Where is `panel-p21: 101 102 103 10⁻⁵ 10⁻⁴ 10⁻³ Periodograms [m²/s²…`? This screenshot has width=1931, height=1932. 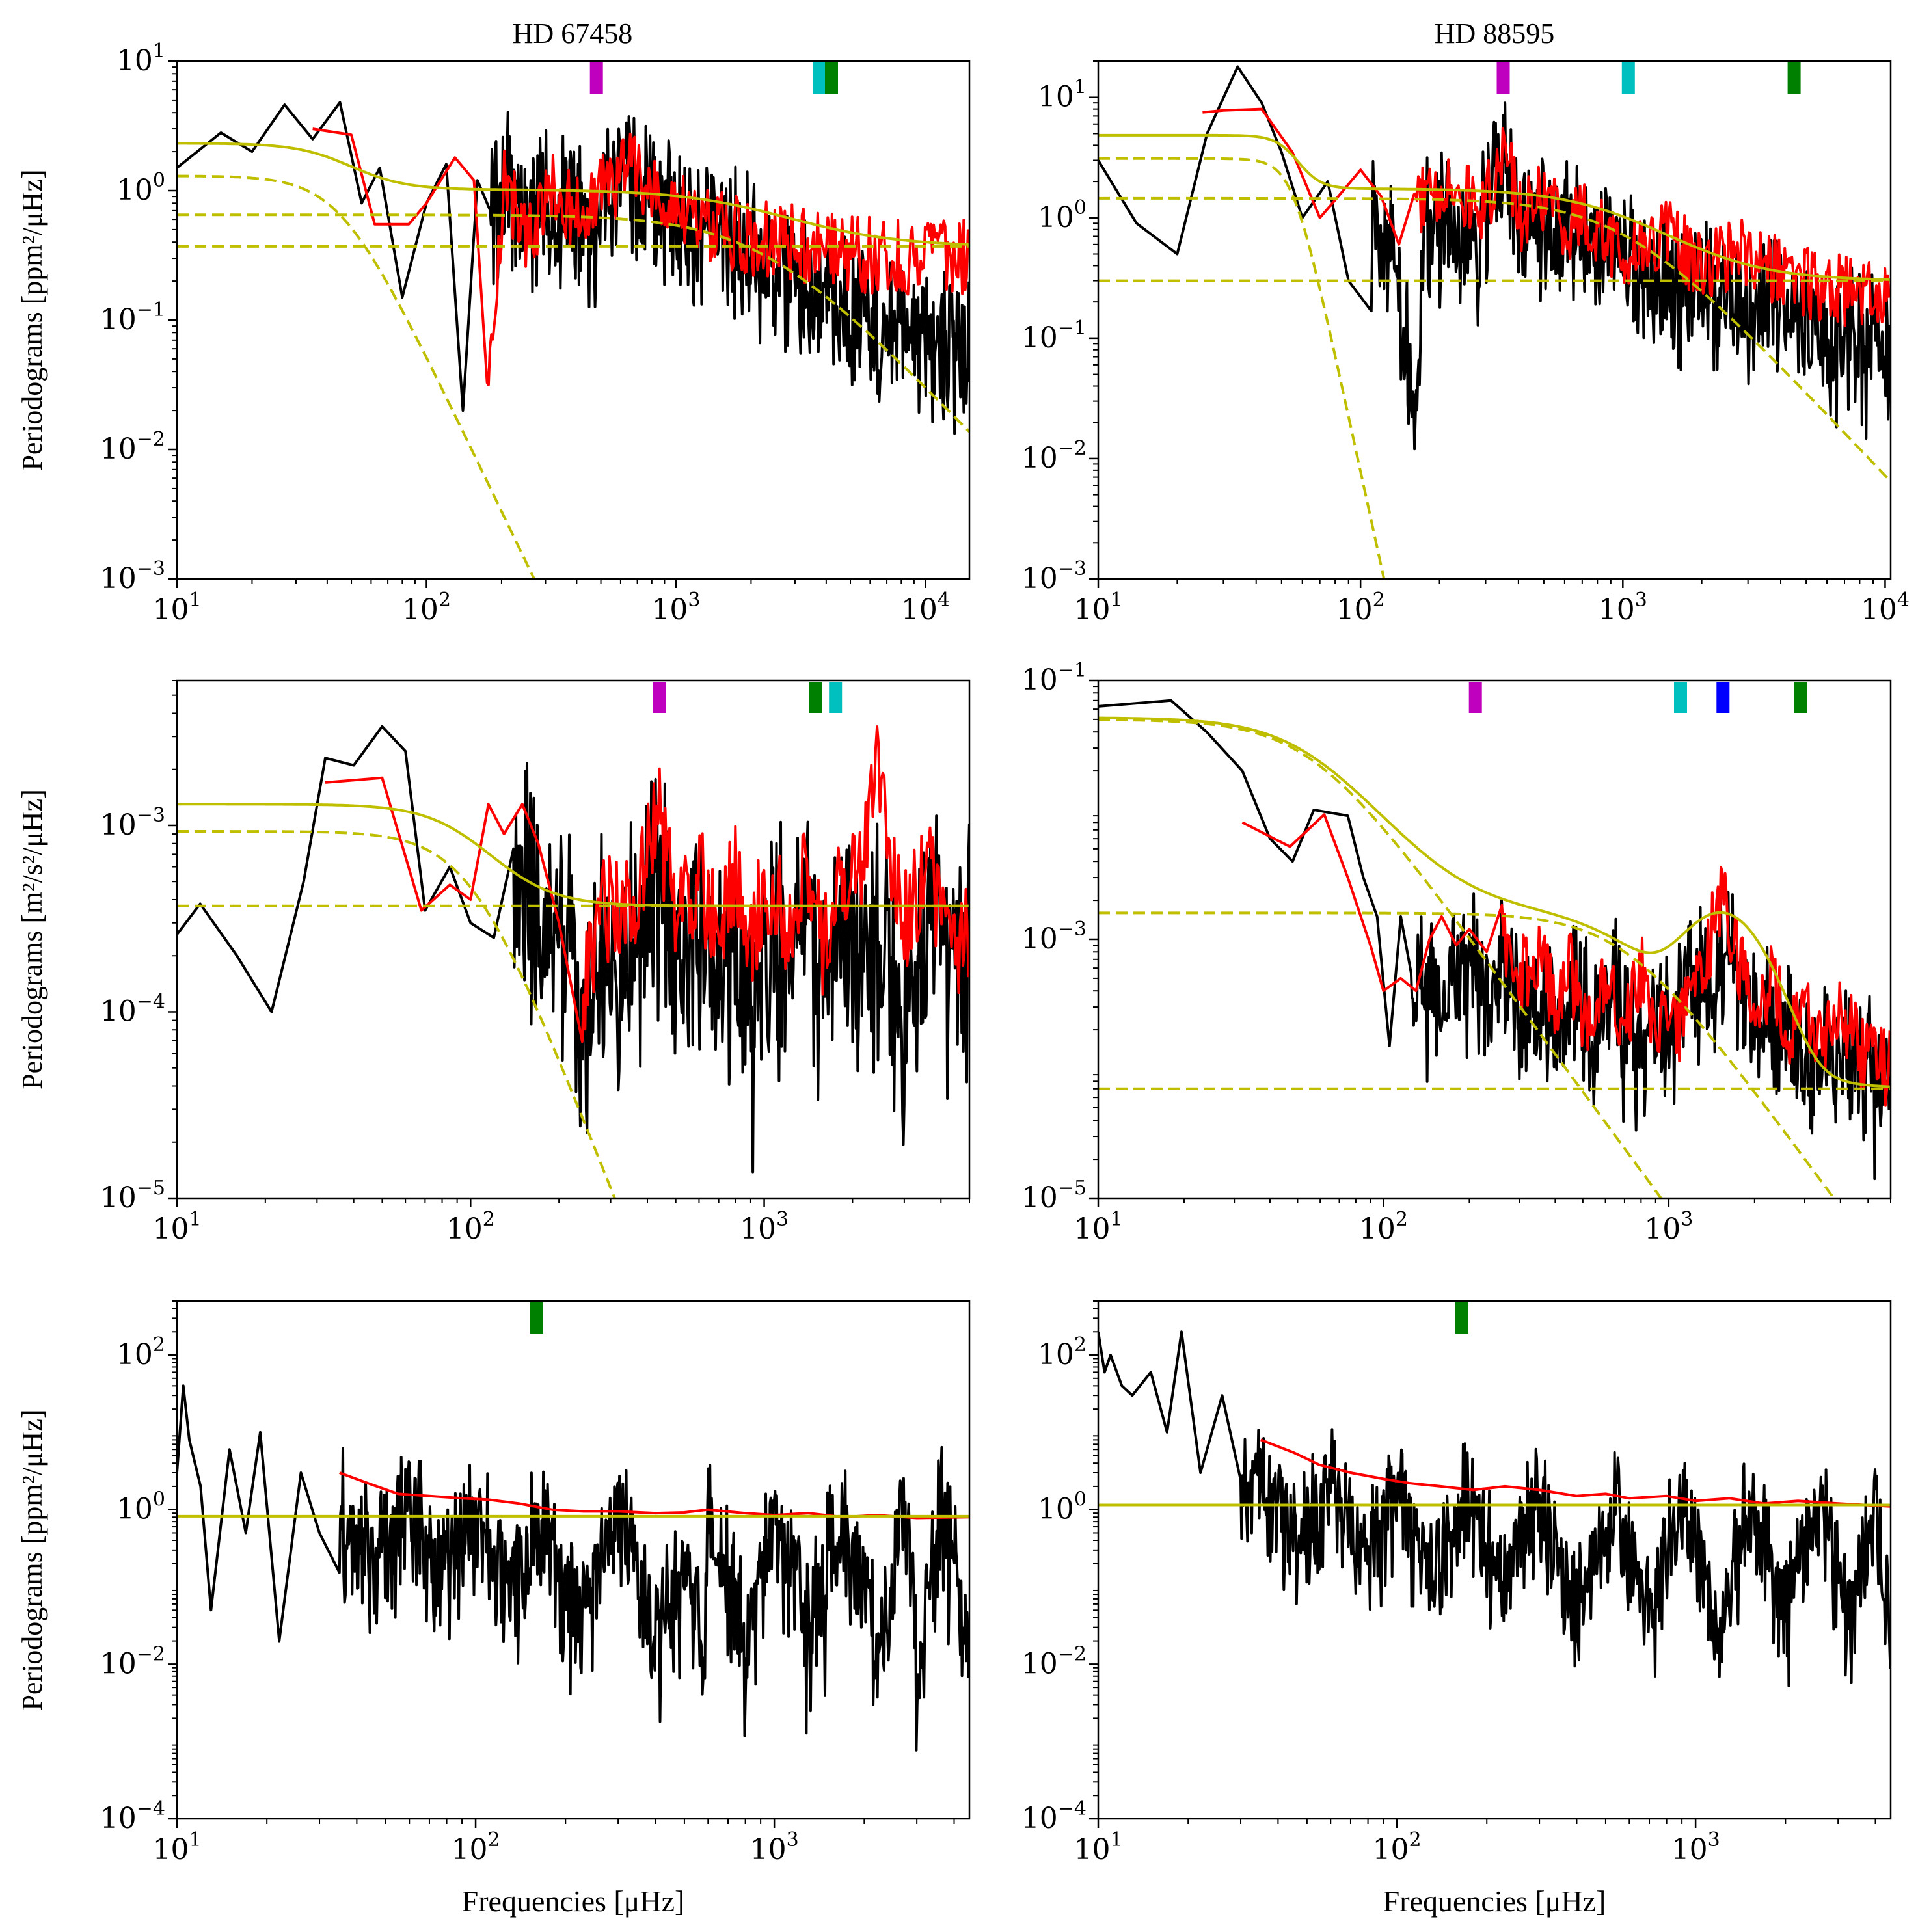 panel-p21: 101 102 103 10⁻⁵ 10⁻⁴ 10⁻³ Periodograms [m²/s²… is located at coordinates (493, 963).